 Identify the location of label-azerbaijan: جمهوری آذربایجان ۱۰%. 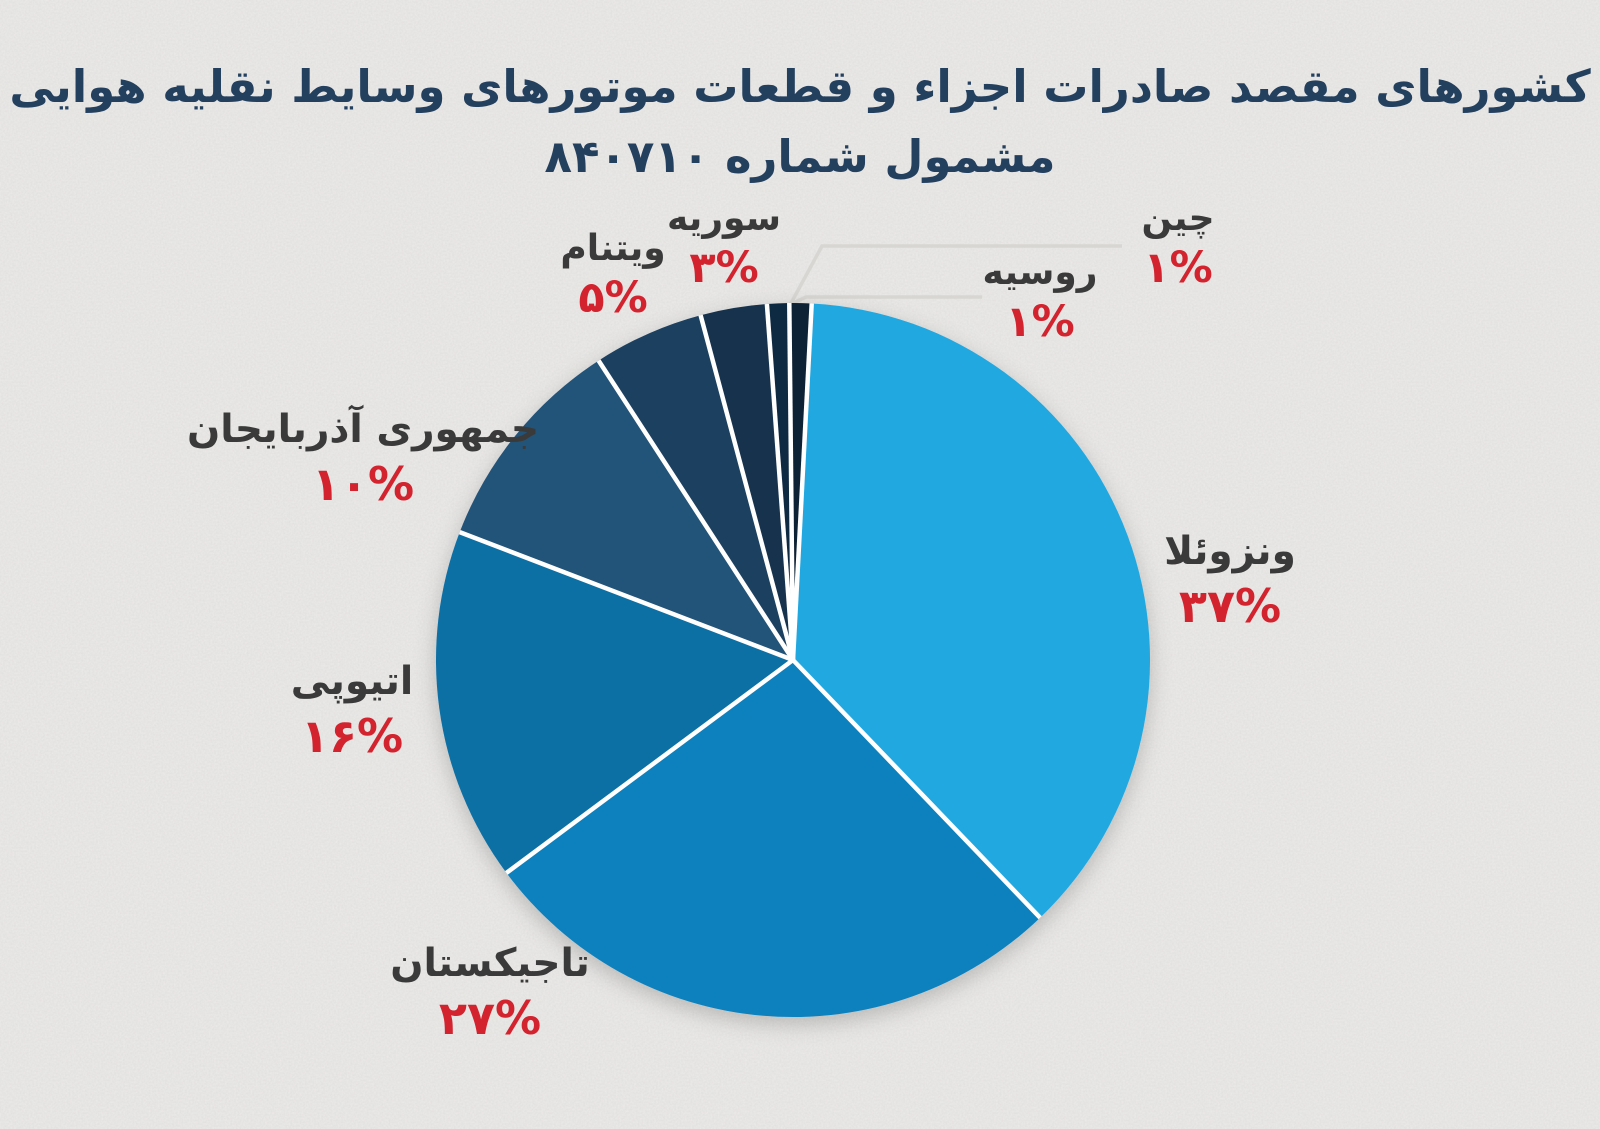
(363, 459).